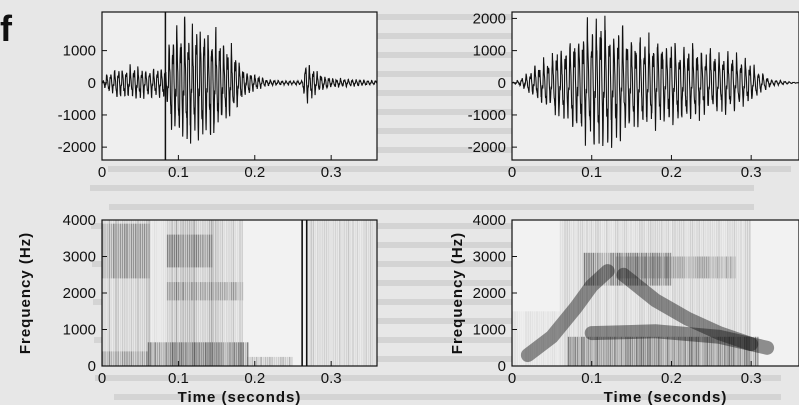 The image size is (799, 405). Describe the element at coordinates (331, 172) in the screenshot. I see `x-tick-label: 0.3` at that location.